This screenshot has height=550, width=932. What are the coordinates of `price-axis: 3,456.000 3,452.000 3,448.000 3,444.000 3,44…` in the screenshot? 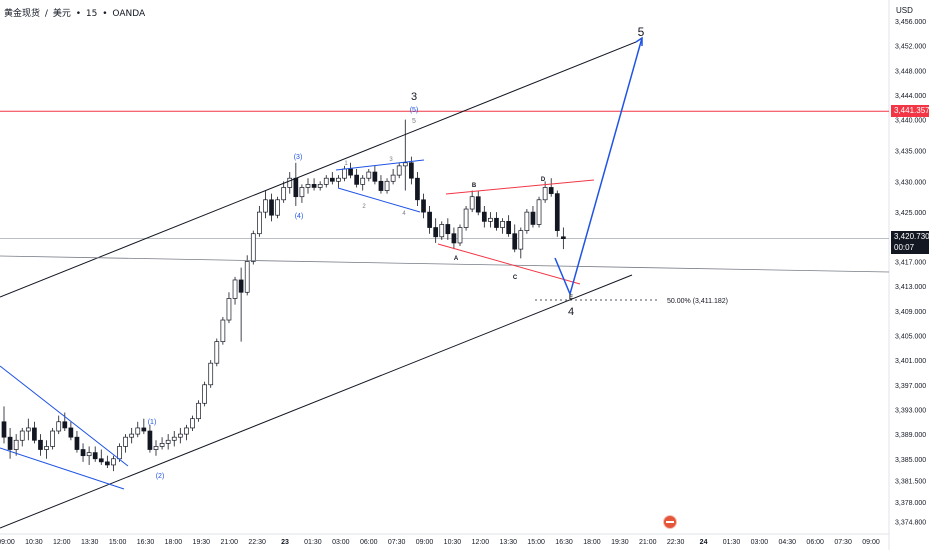 It's located at (907, 275).